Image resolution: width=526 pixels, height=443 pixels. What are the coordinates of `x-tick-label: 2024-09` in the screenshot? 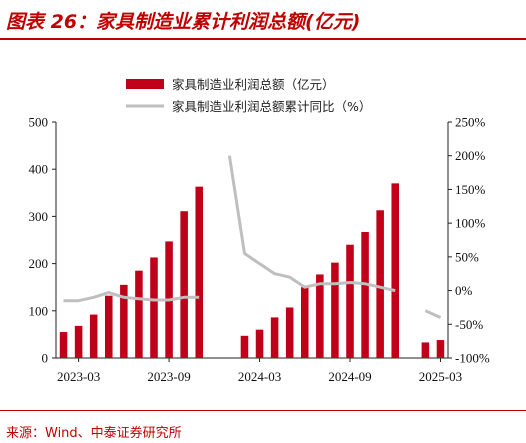 It's located at (349, 376).